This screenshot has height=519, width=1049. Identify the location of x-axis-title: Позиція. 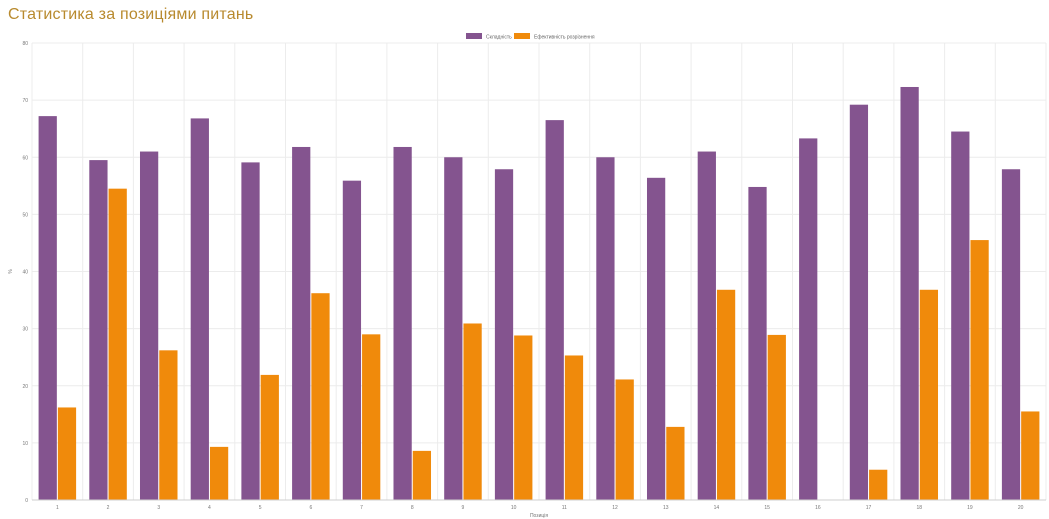
(539, 516).